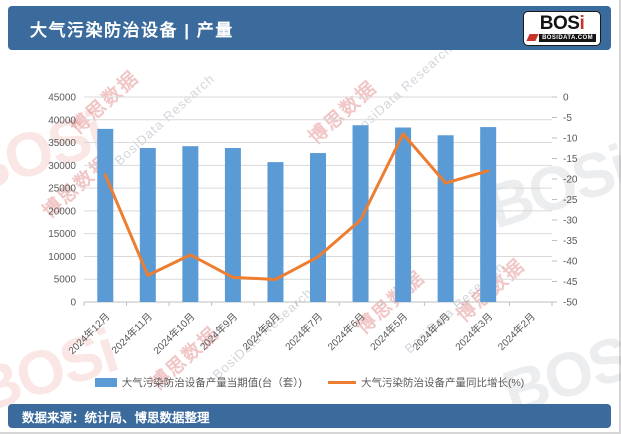  I want to click on y-axis-right-label: -15, so click(570, 159).